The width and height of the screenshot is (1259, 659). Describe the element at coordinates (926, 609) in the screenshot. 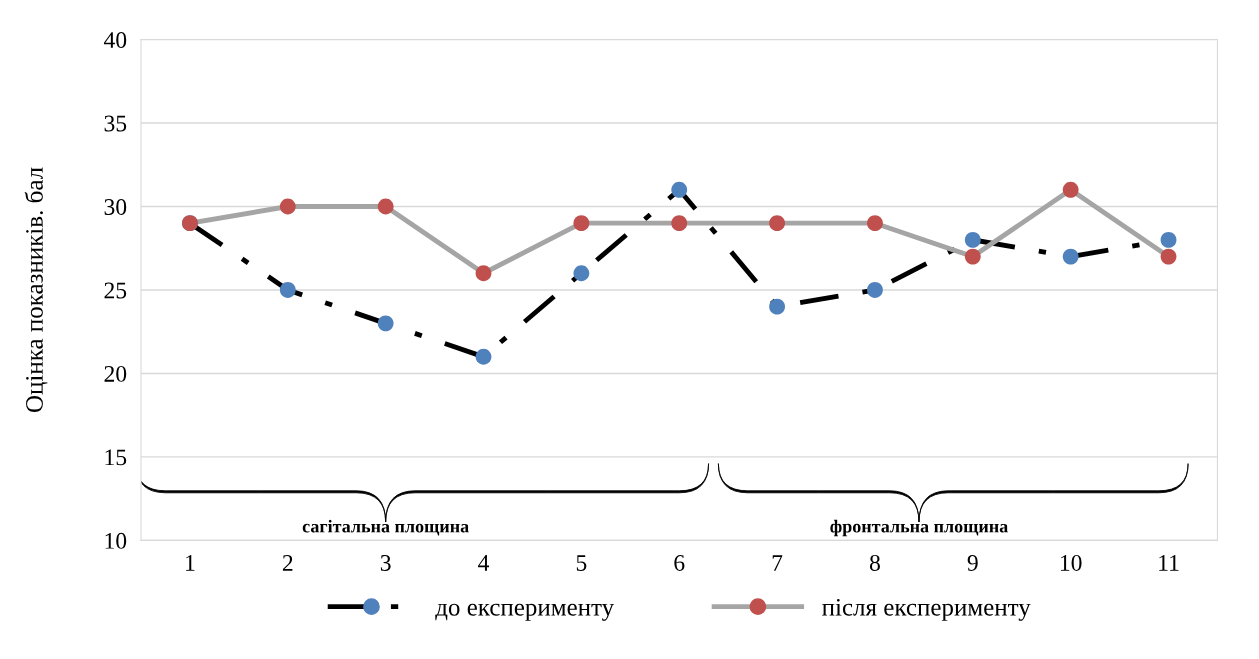

I see `legend-label: після експерименту` at that location.